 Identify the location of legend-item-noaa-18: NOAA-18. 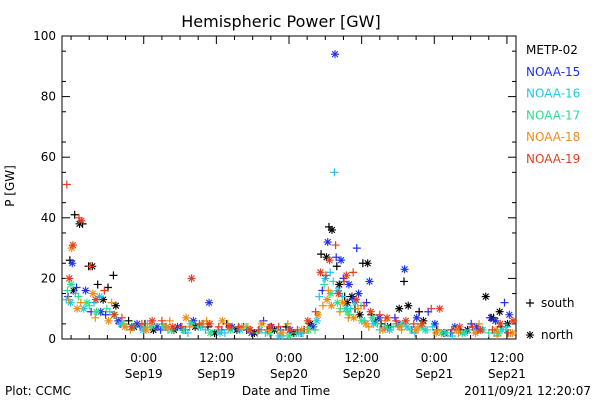
(553, 137).